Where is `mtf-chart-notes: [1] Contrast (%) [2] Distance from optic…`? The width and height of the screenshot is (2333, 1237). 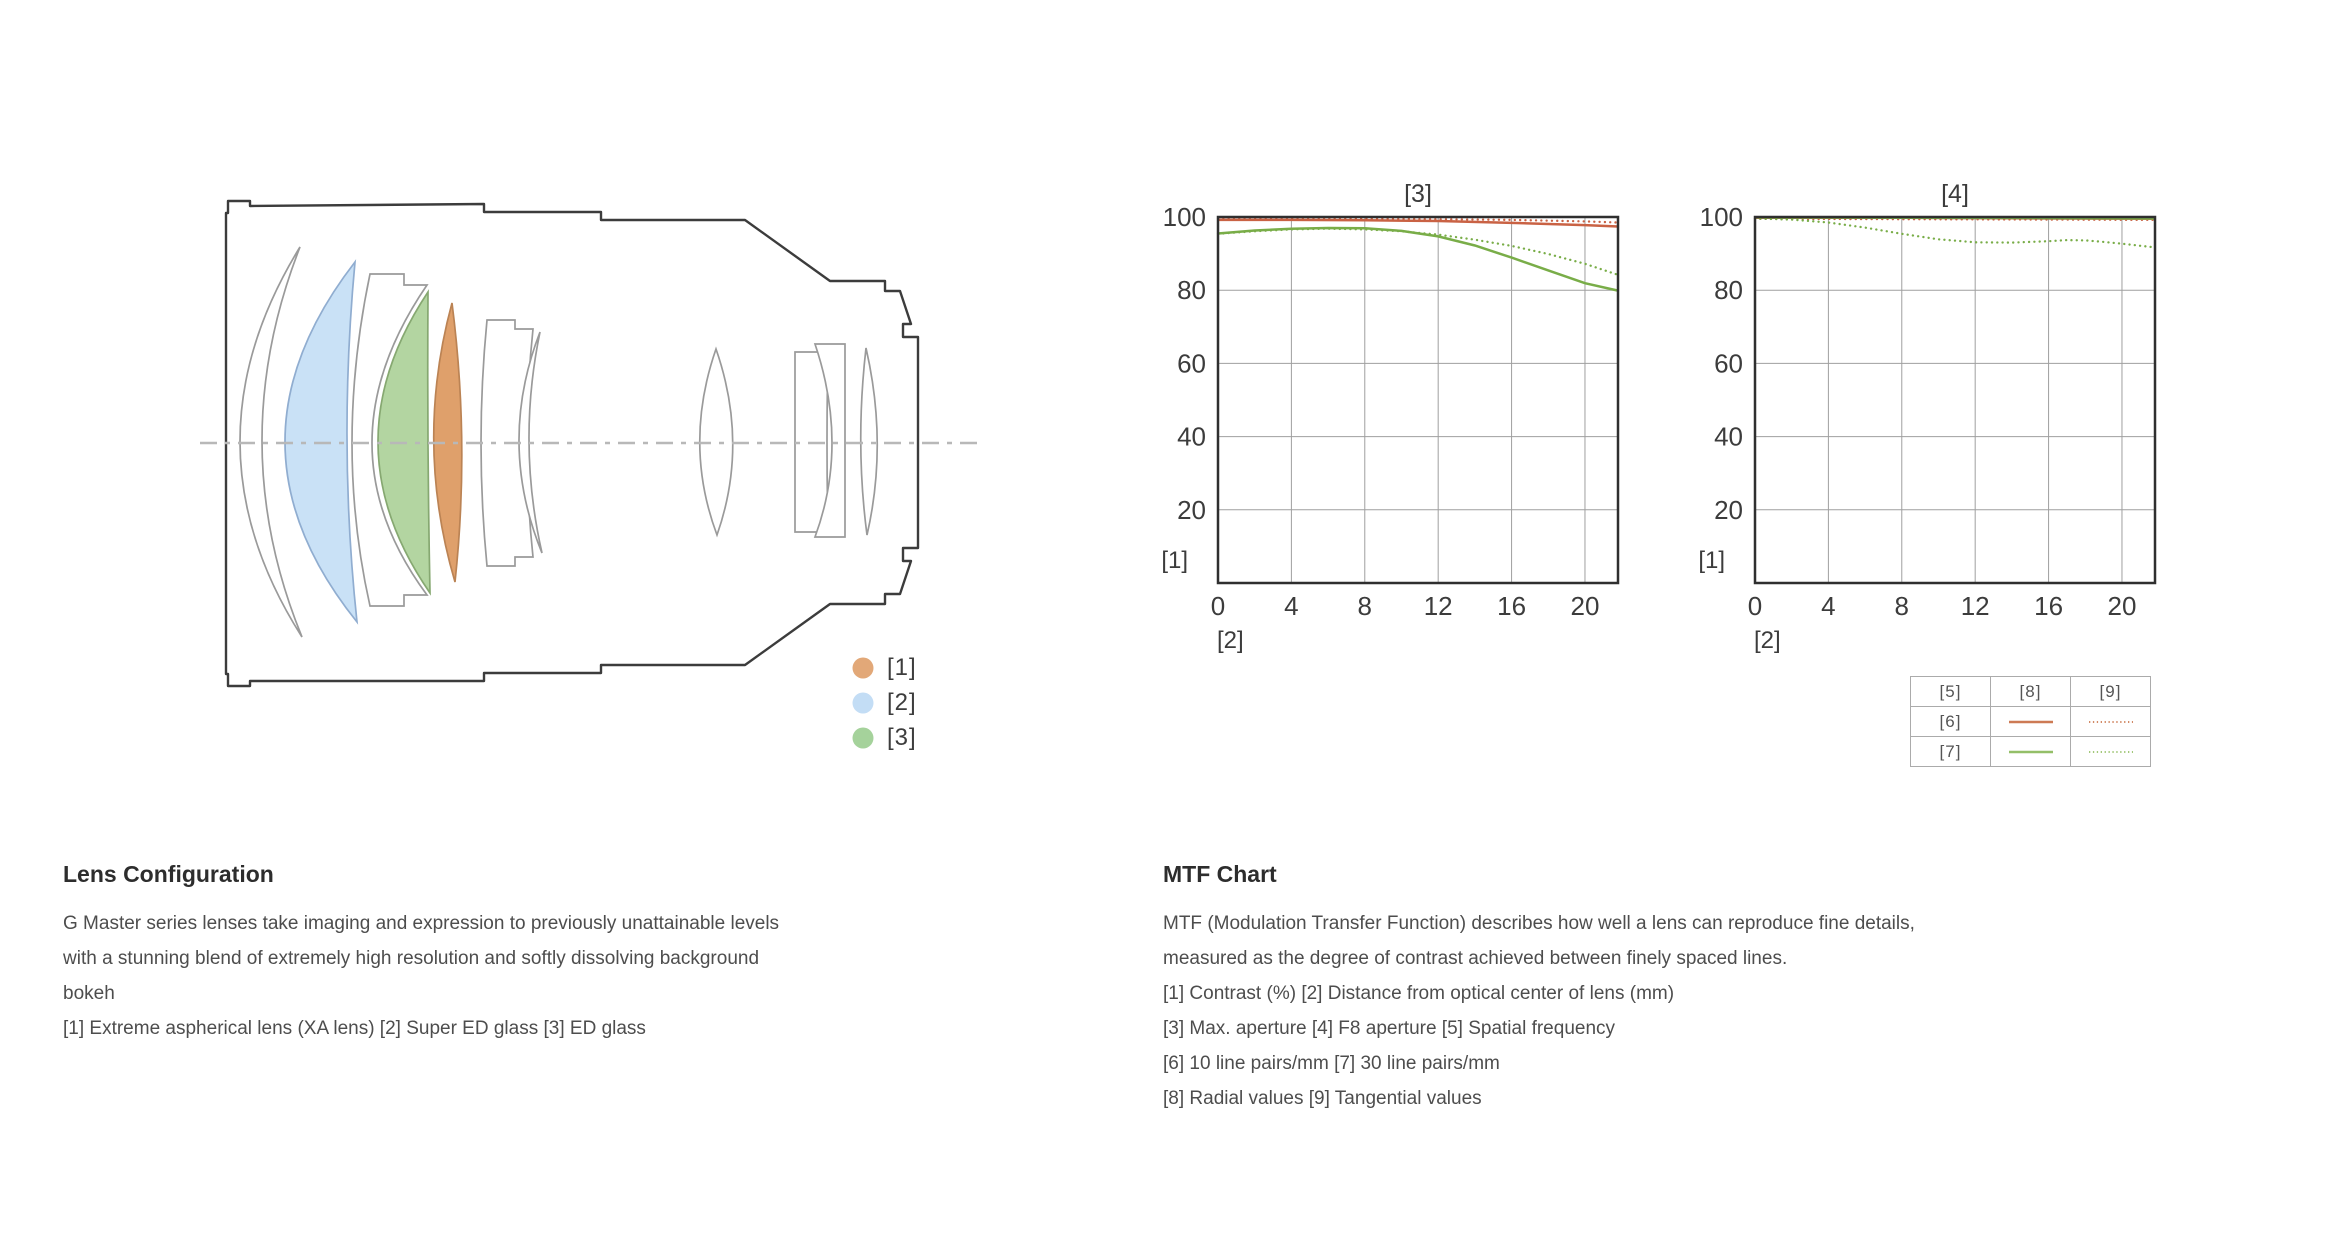
mtf-chart-notes: [1] Contrast (%) [2] Distance from optic… is located at coordinates (1419, 1046).